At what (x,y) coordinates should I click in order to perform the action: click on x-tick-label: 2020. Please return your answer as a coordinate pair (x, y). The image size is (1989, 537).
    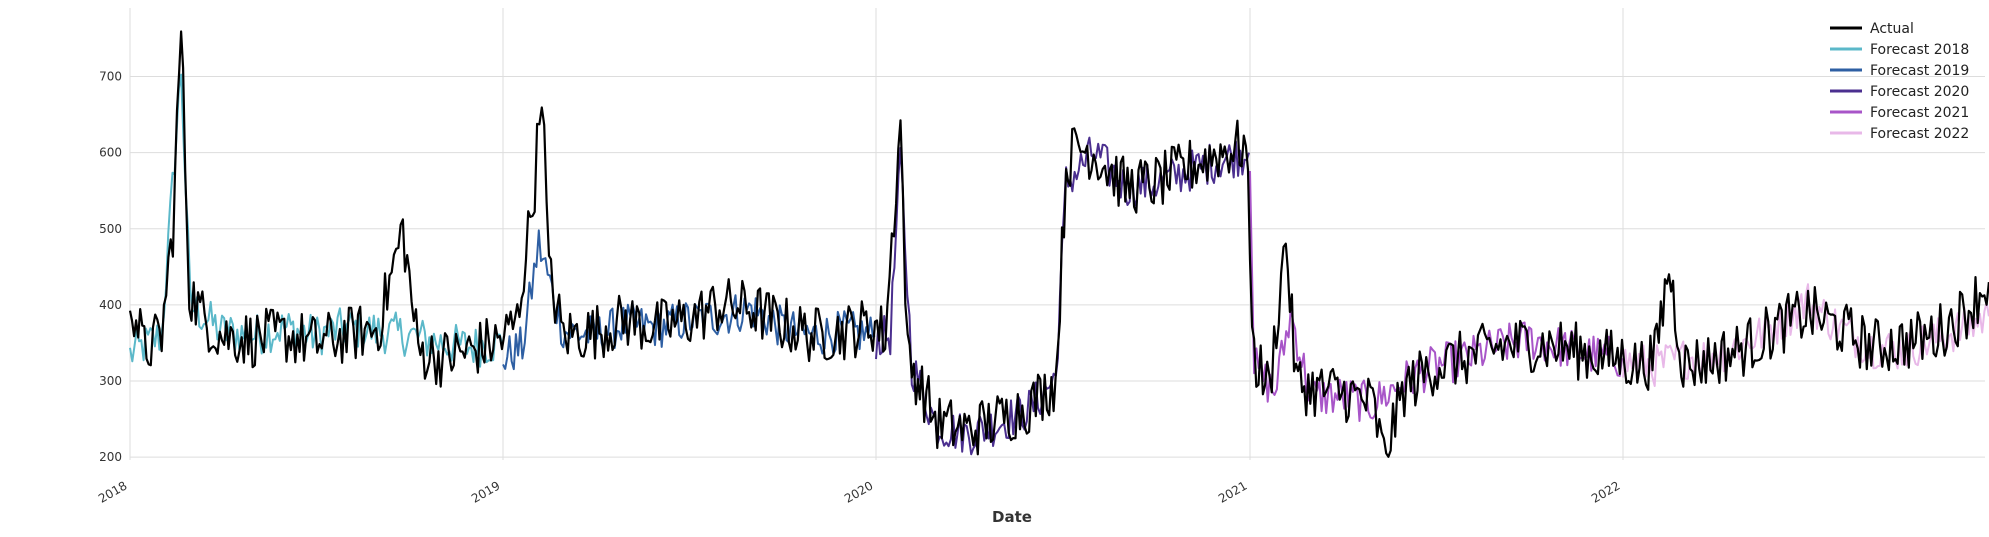
    Looking at the image, I should click on (858, 491).